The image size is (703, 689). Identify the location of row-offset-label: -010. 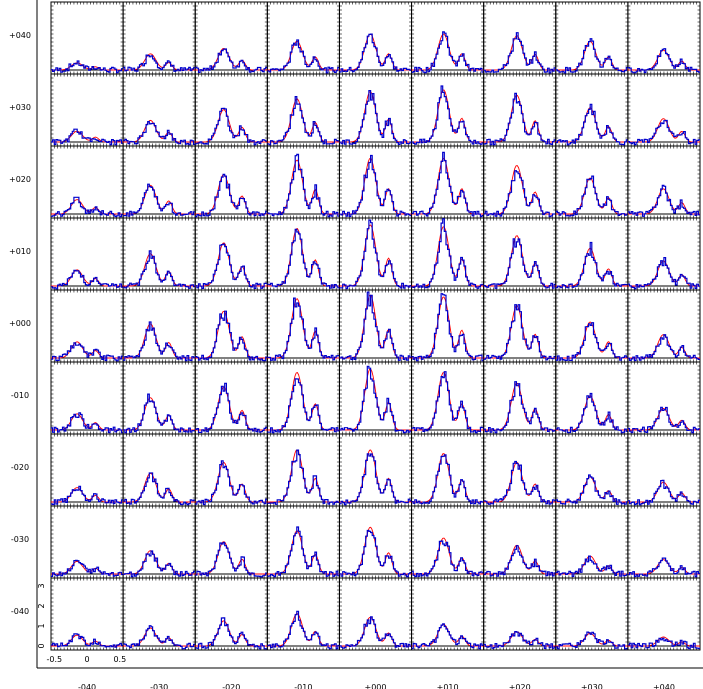
(20, 395).